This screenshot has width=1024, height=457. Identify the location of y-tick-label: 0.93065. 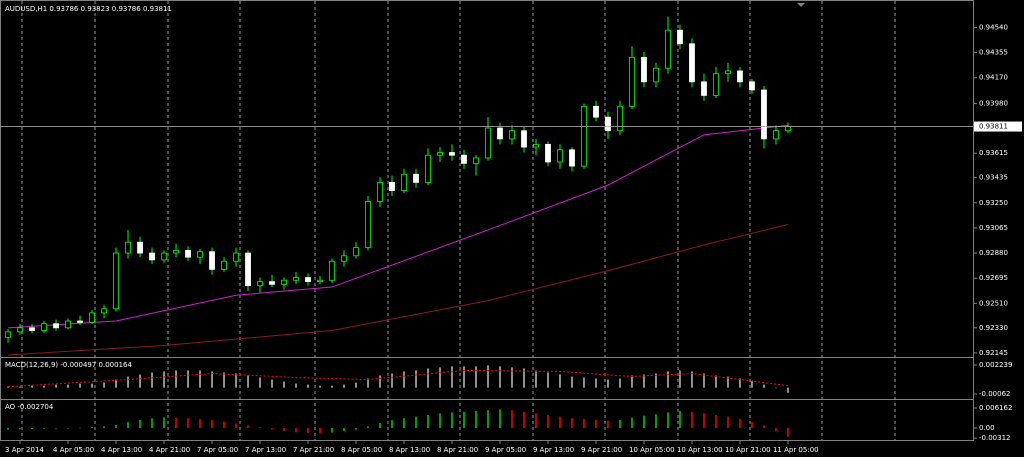
(993, 228).